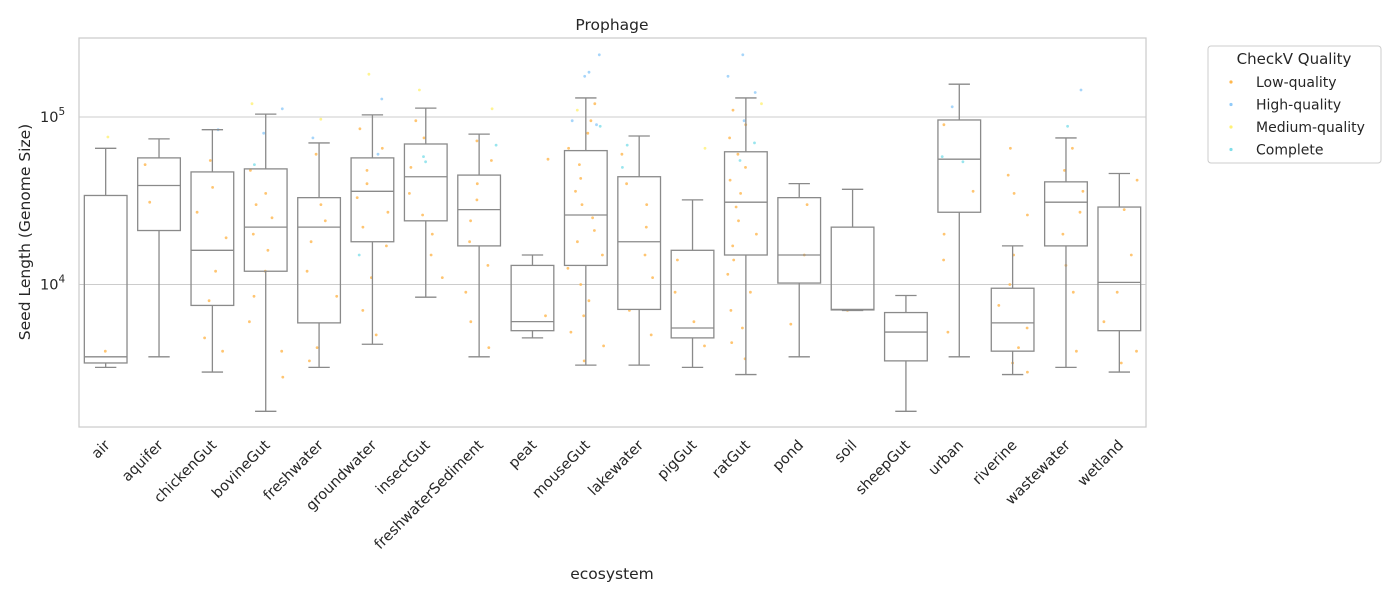 The height and width of the screenshot is (600, 1400). What do you see at coordinates (1298, 106) in the screenshot?
I see `legend-entry-label: High-quality` at bounding box center [1298, 106].